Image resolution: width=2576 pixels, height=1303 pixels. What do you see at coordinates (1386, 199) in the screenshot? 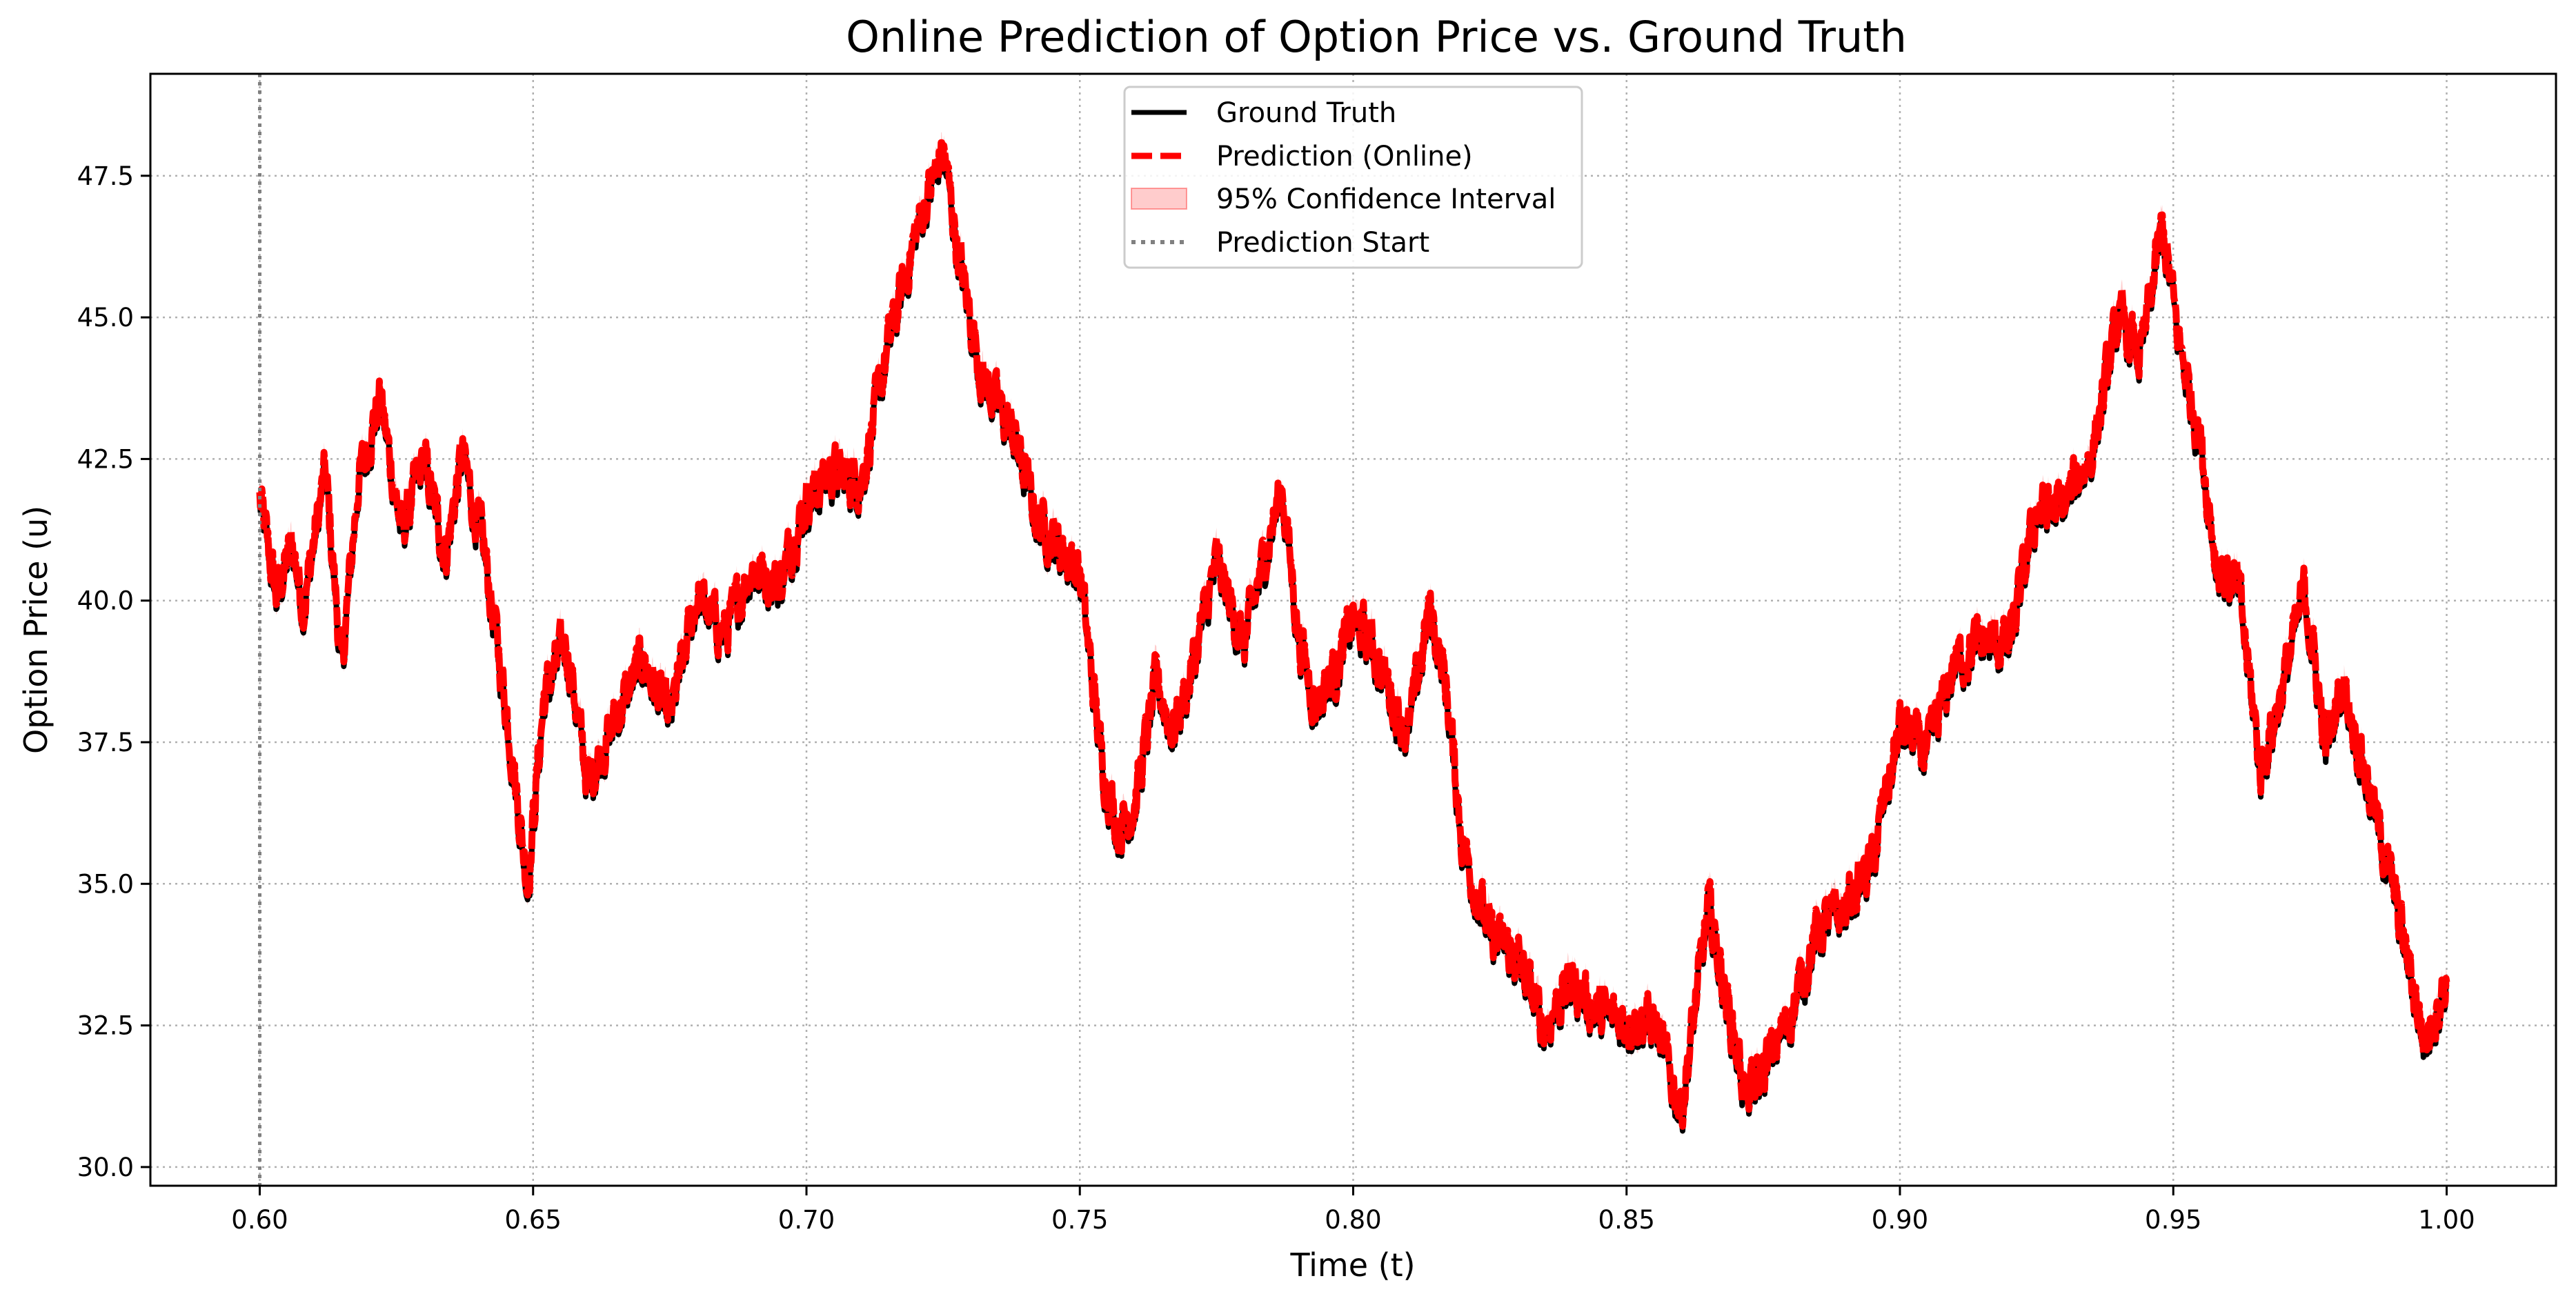
I see `legend-label-confidence: 95% Confidence Interval` at bounding box center [1386, 199].